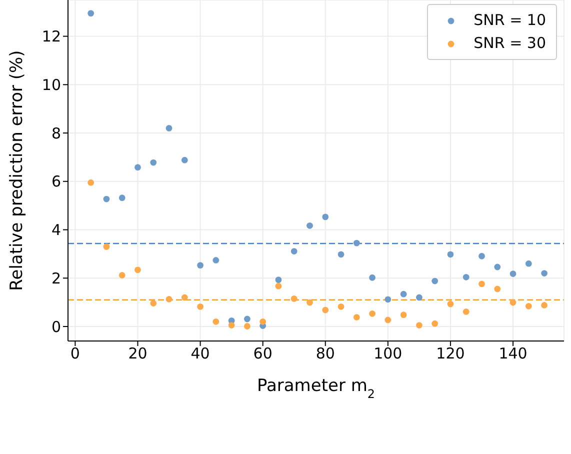 The width and height of the screenshot is (571, 454). What do you see at coordinates (56, 230) in the screenshot?
I see `y-tick-label: 4` at bounding box center [56, 230].